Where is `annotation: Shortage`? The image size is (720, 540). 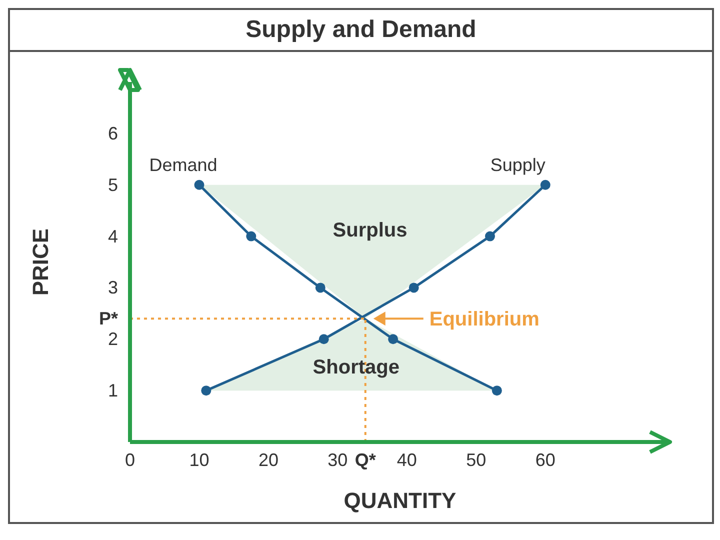 annotation: Shortage is located at coordinates (356, 367).